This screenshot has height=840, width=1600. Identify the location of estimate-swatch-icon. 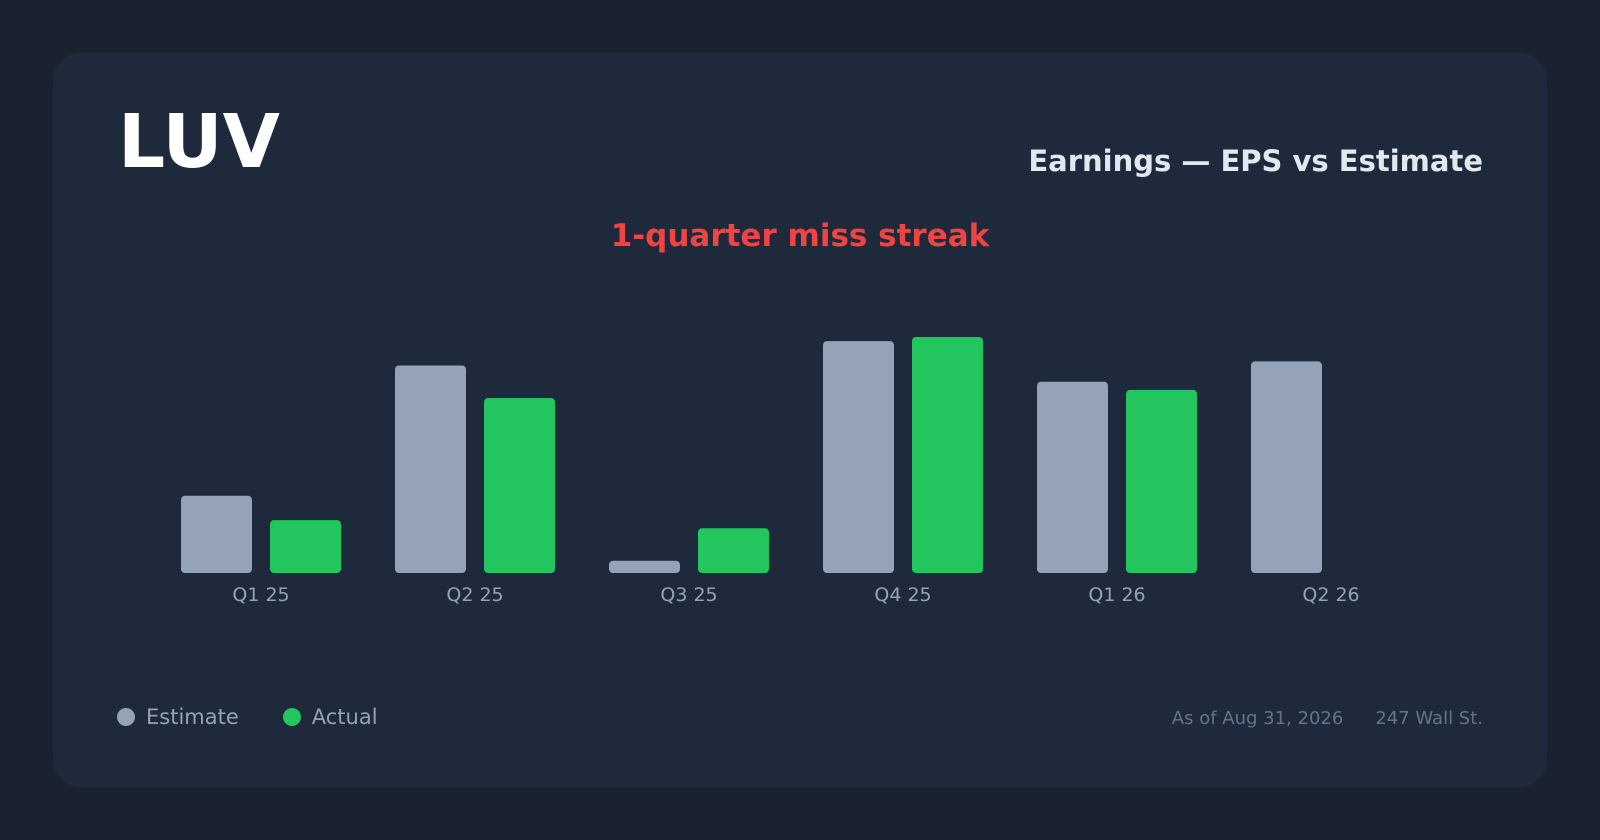
(126, 717).